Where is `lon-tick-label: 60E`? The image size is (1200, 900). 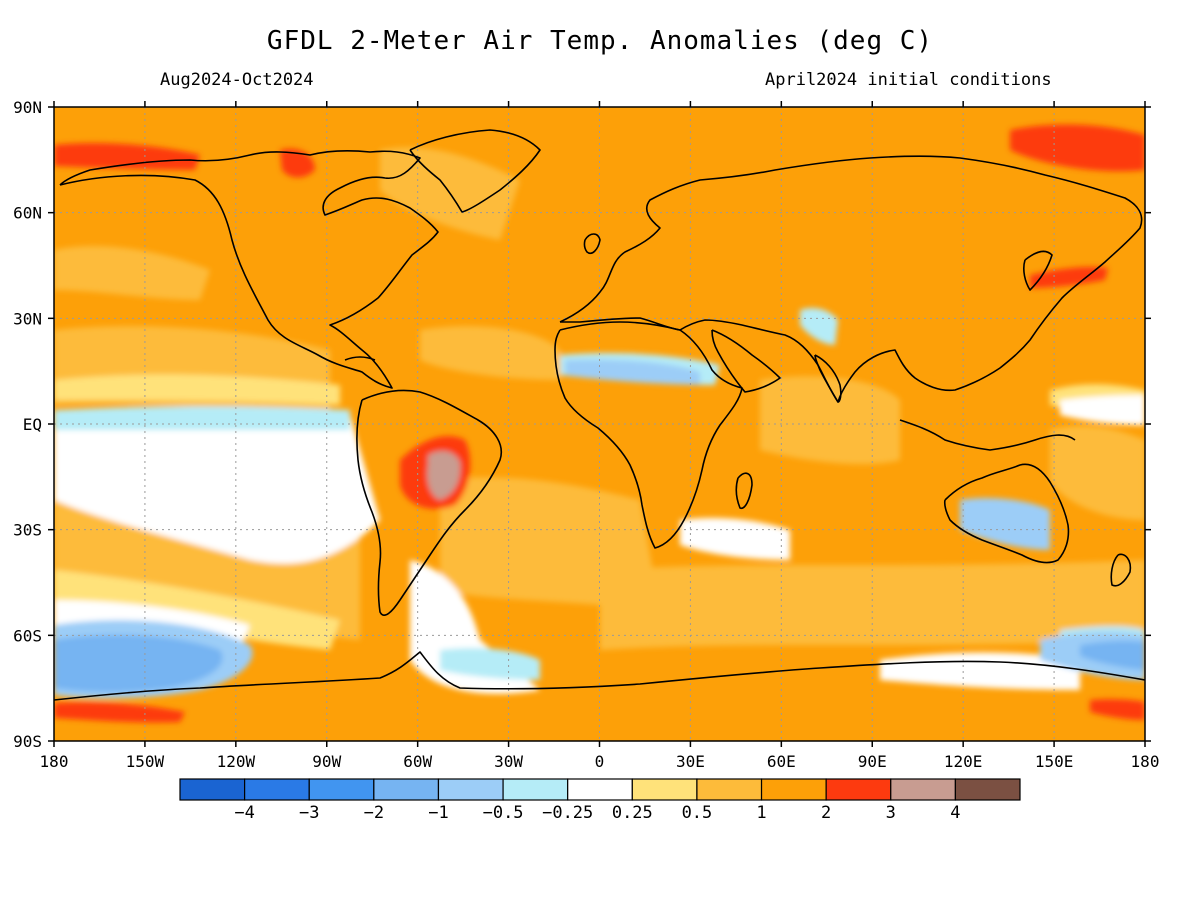
lon-tick-label: 60E is located at coordinates (781, 761).